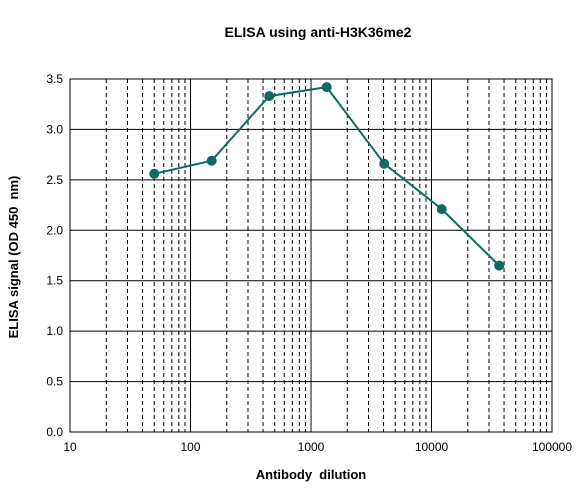  I want to click on y-tick-label: 3.0, so click(54, 129).